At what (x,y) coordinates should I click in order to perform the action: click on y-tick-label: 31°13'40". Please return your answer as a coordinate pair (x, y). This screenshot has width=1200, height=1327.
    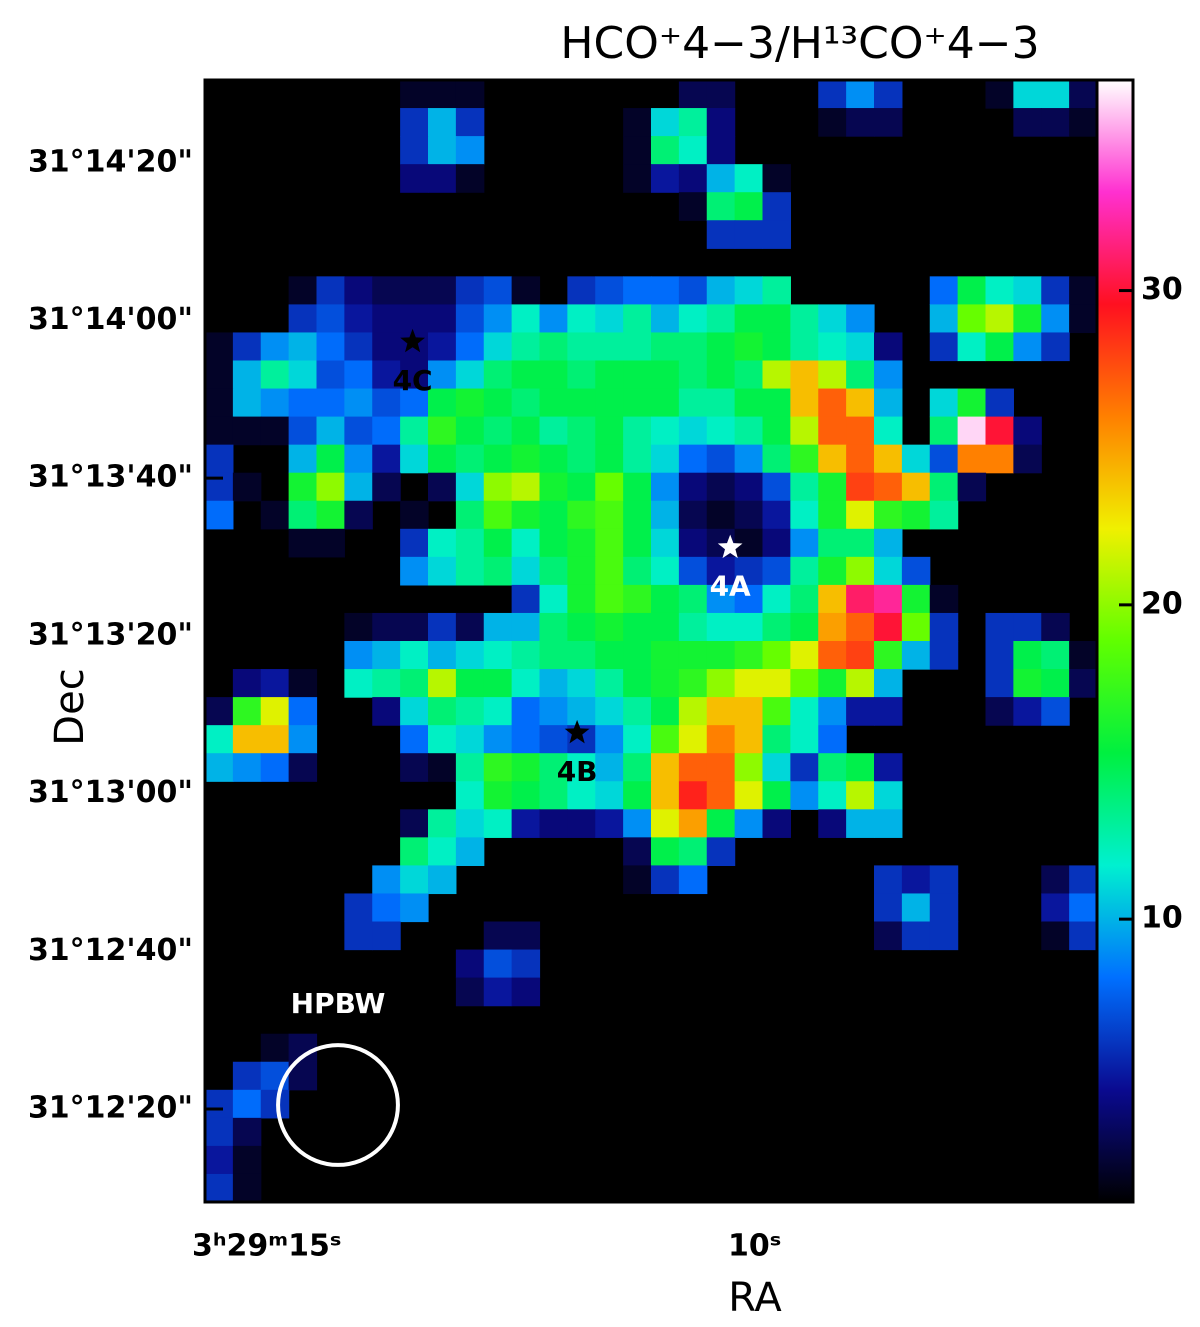
    Looking at the image, I should click on (110, 477).